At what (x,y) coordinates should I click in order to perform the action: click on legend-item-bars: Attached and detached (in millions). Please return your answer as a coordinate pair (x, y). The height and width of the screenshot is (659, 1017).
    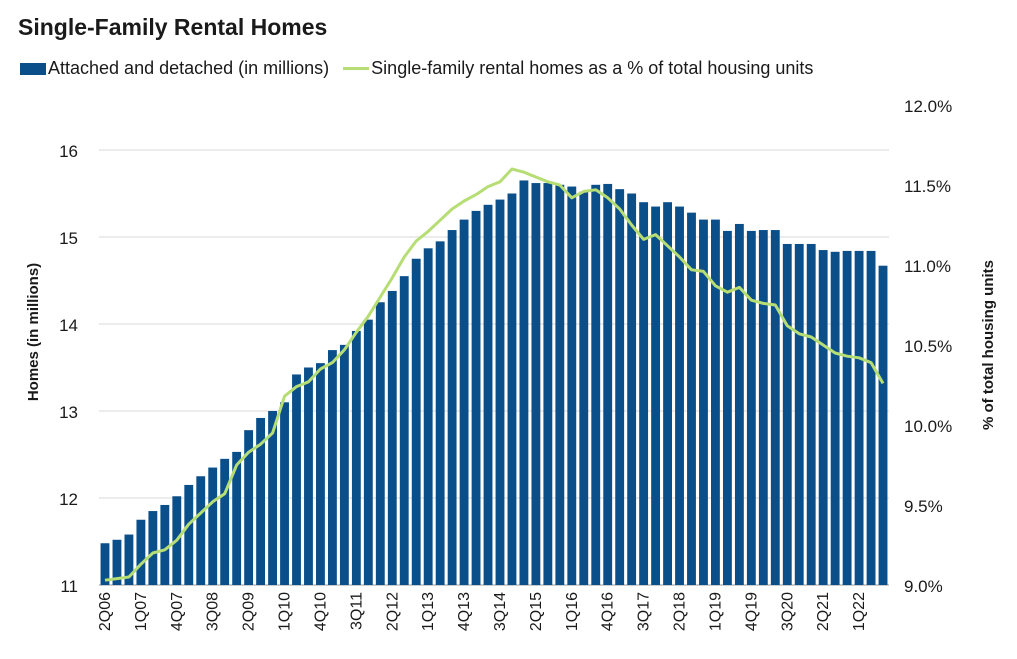
    Looking at the image, I should click on (174, 68).